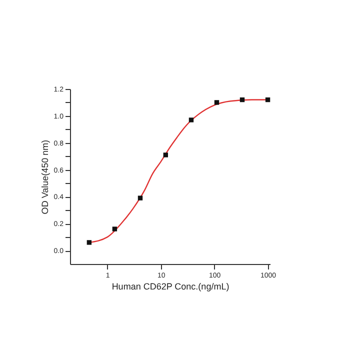  I want to click on y-axis-title: OD Value(450 nm), so click(45, 177).